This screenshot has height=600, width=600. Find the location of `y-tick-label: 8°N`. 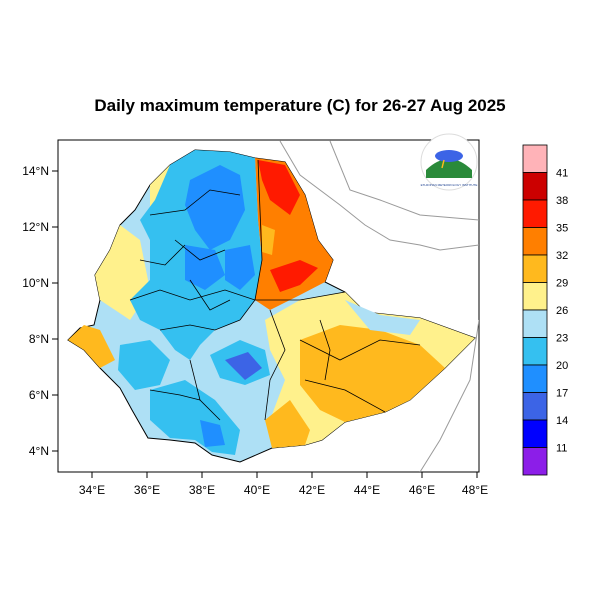

y-tick-label: 8°N is located at coordinates (39, 339).